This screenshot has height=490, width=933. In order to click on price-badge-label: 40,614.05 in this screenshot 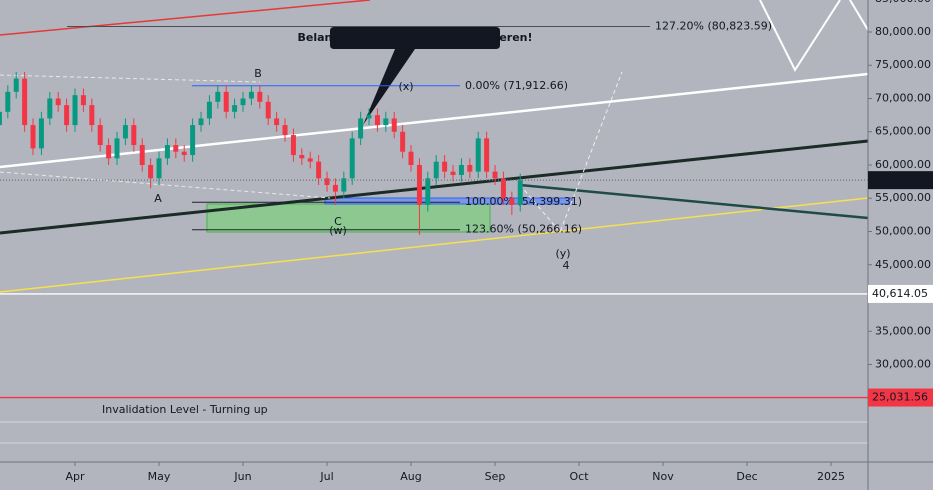, I will do `click(900, 293)`.